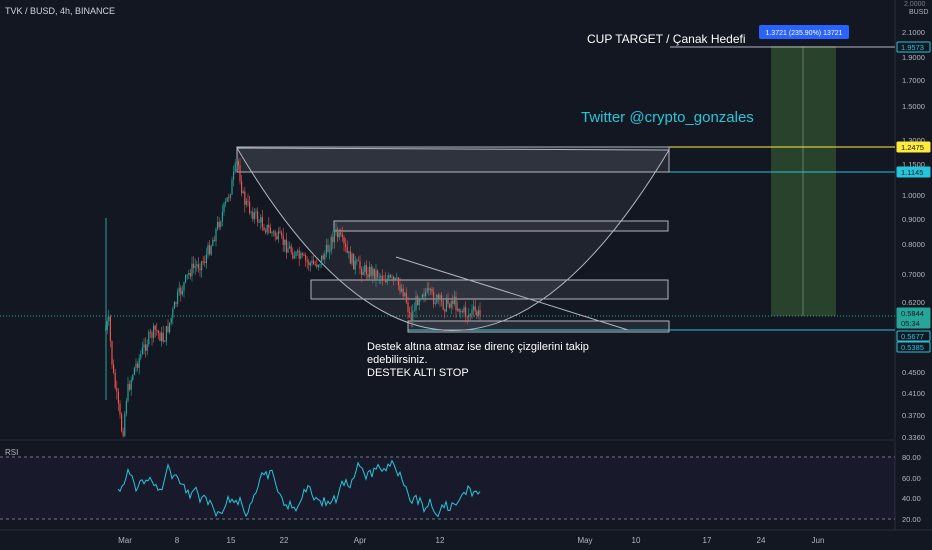 The height and width of the screenshot is (550, 932). Describe the element at coordinates (666, 39) in the screenshot. I see `cup-target-text: CUP TARGET / Çanak Hedefi` at that location.